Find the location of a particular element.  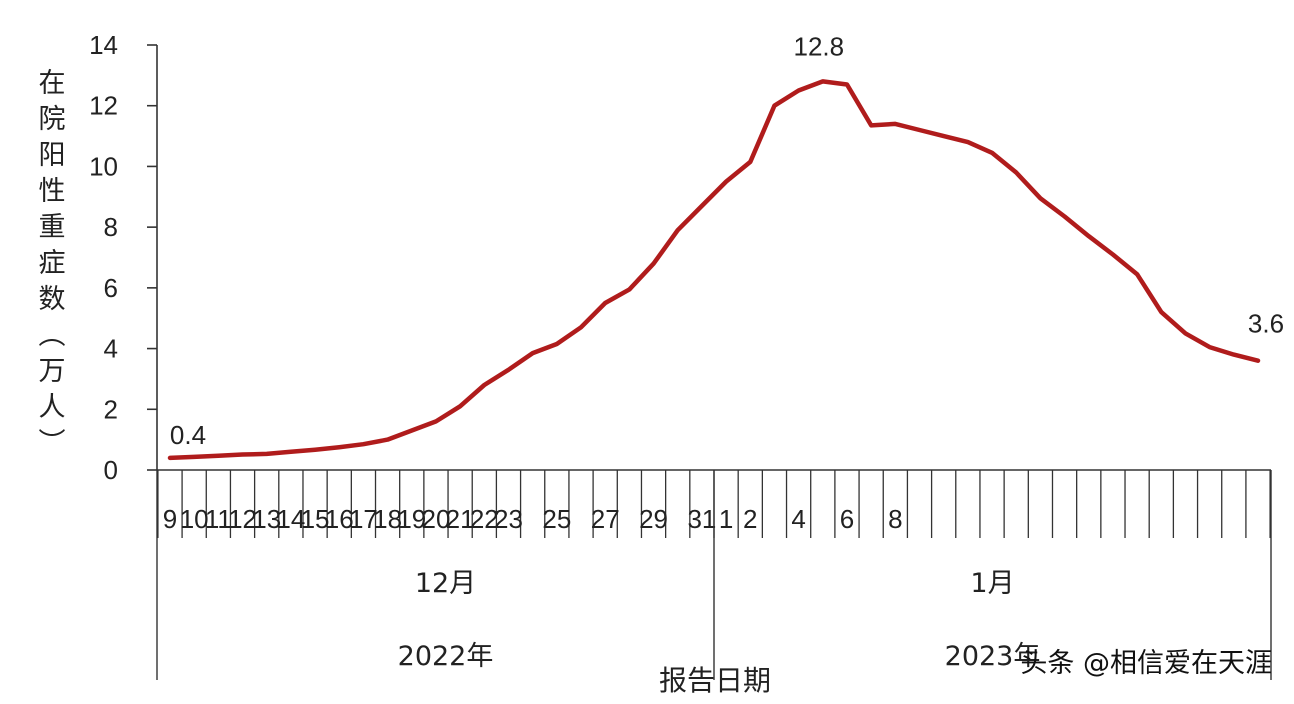

x-tick-label: 31 is located at coordinates (701, 519).